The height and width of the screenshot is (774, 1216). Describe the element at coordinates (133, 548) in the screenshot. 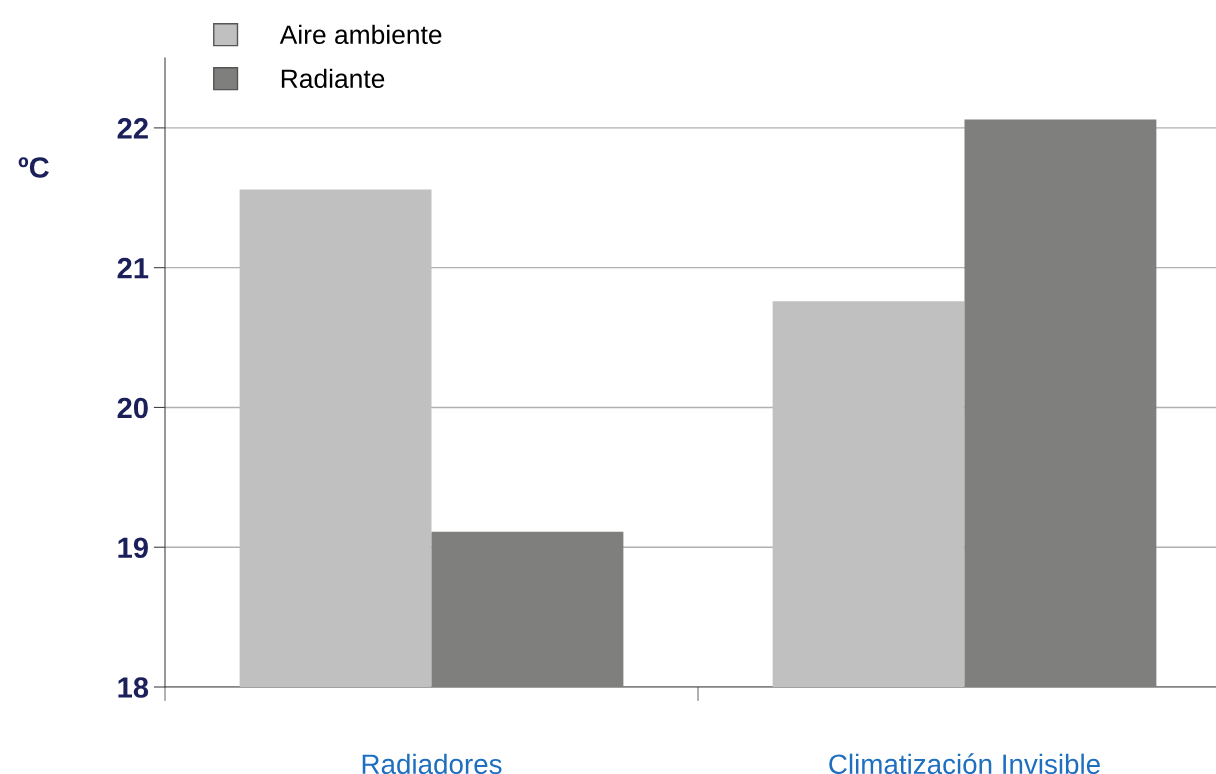

I see `y-tick-label: 19` at that location.